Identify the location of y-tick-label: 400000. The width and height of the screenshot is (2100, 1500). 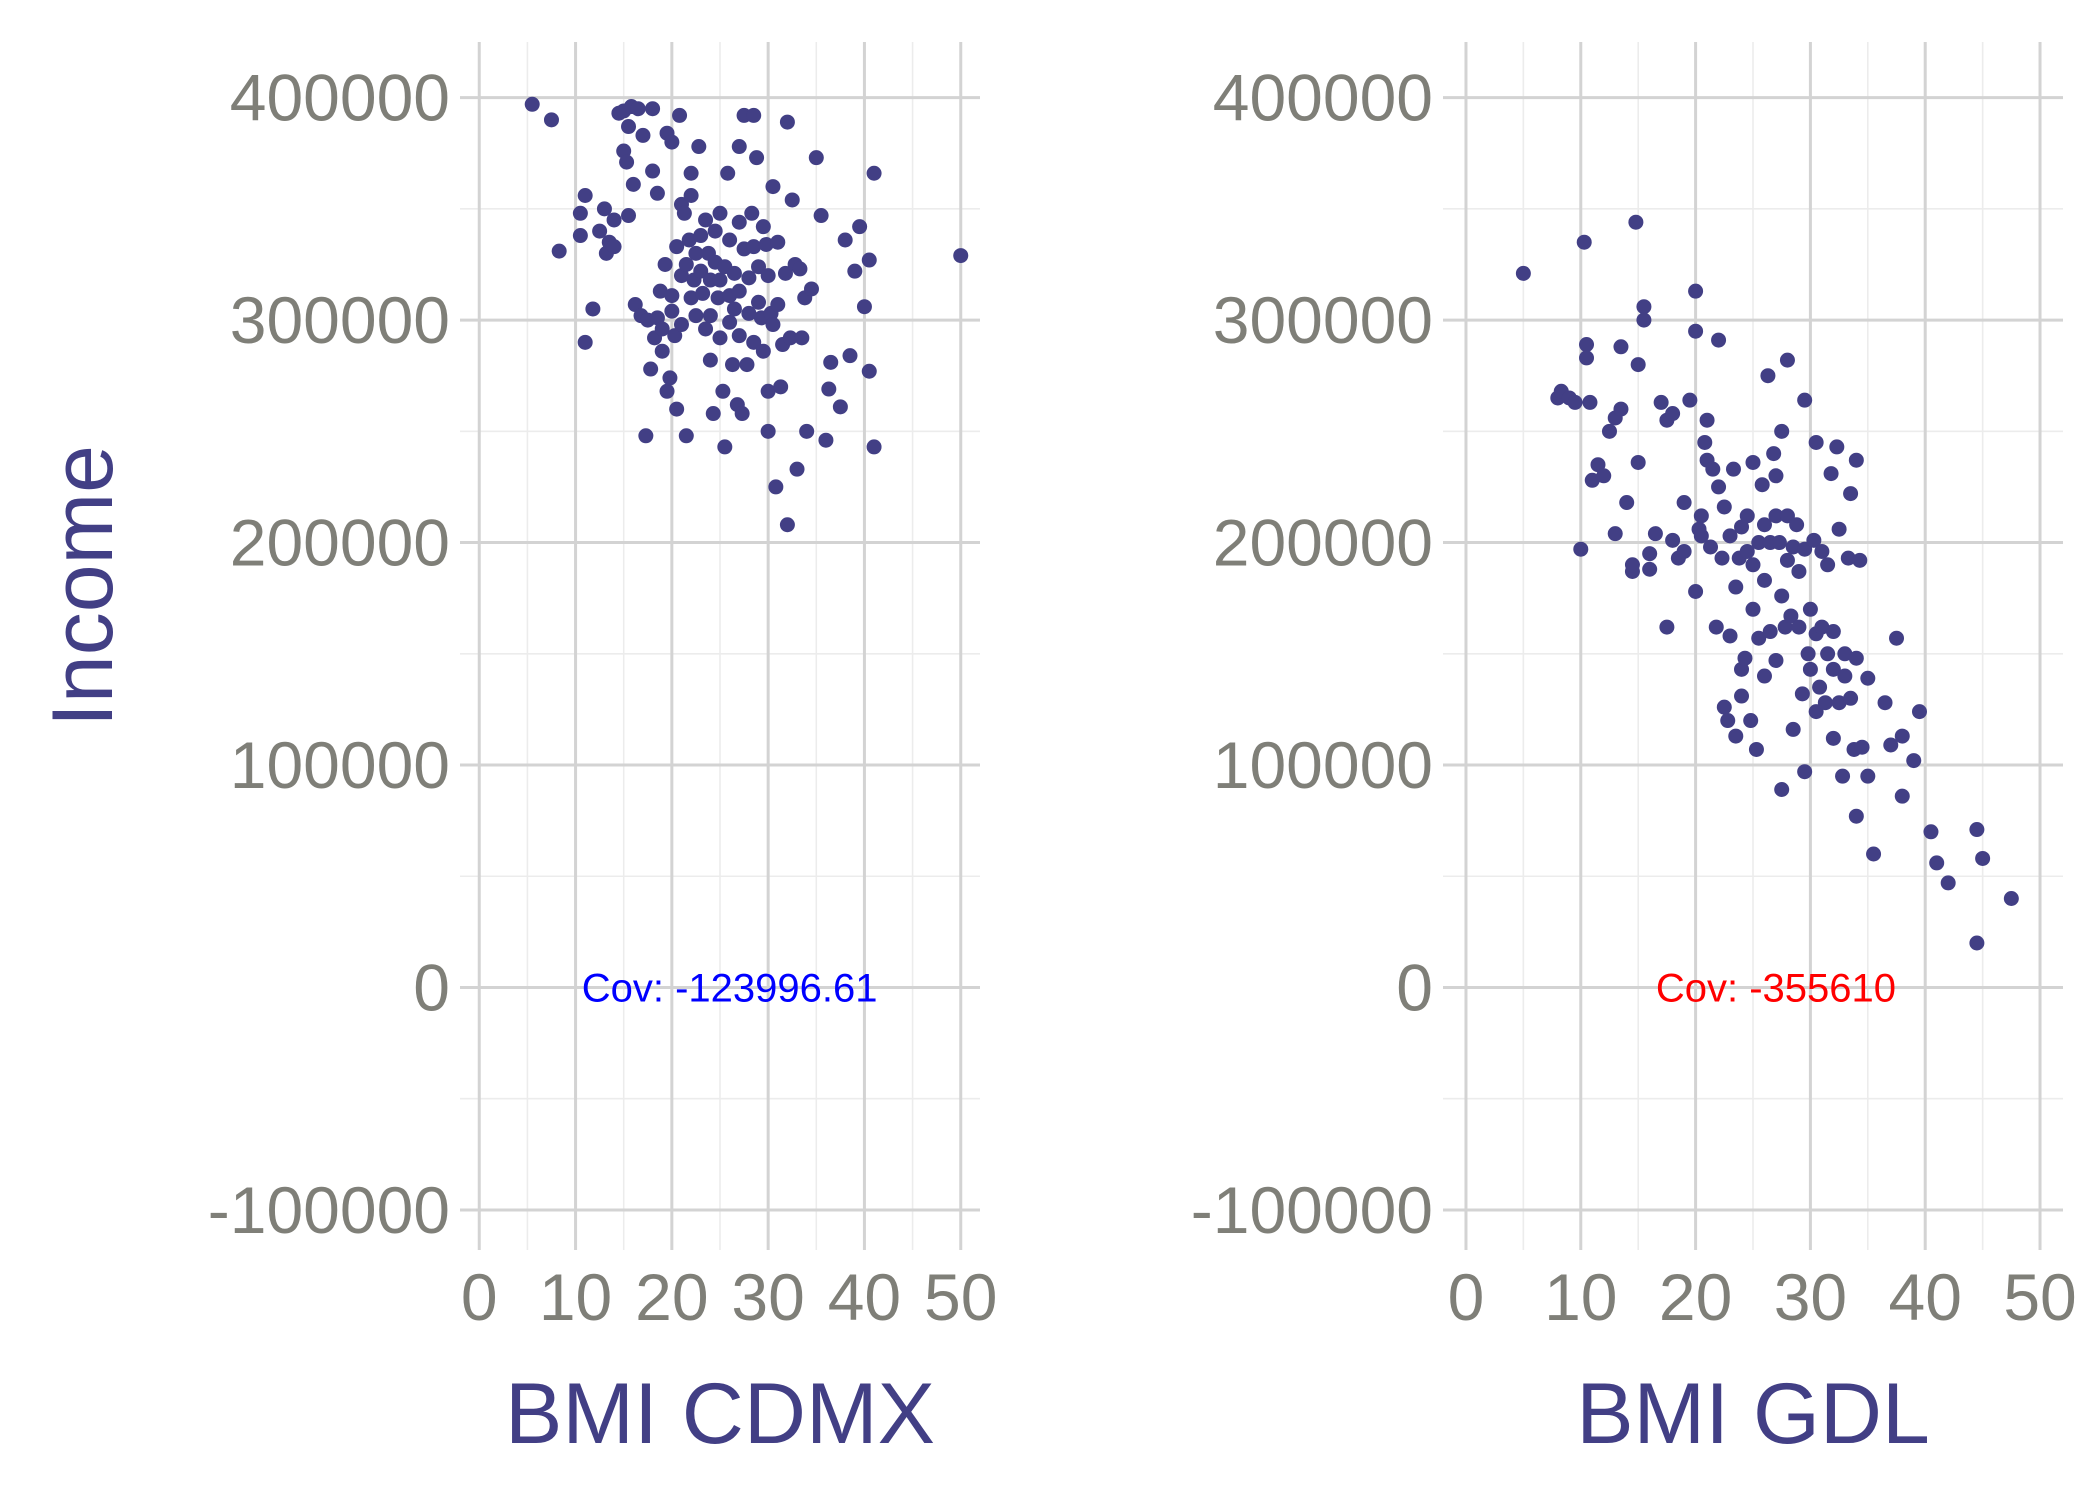
(1323, 98).